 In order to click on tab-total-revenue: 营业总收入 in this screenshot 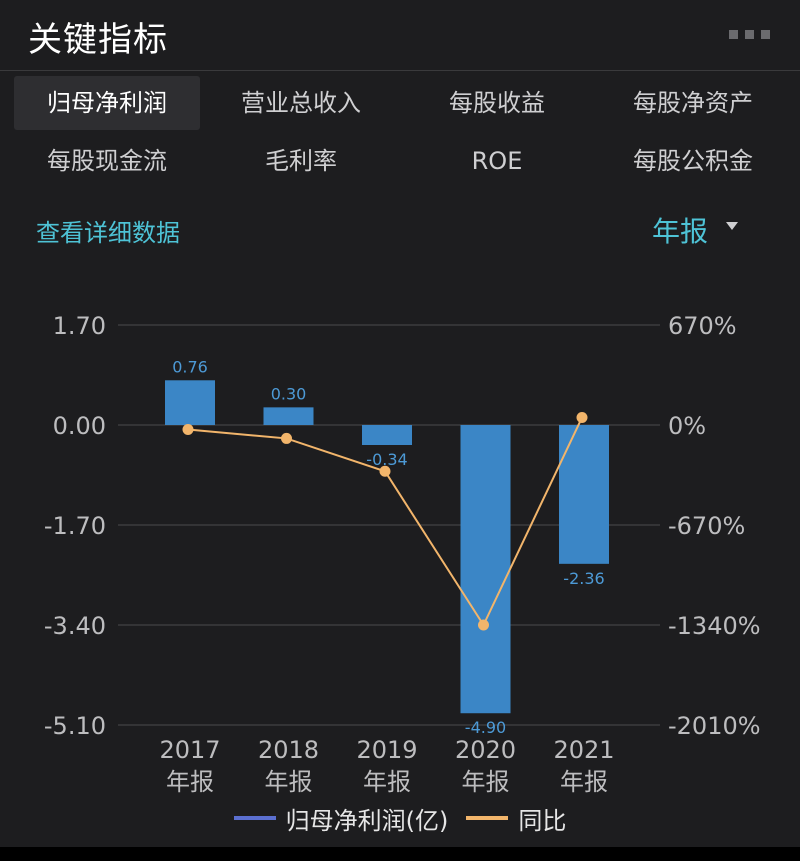, I will do `click(301, 103)`.